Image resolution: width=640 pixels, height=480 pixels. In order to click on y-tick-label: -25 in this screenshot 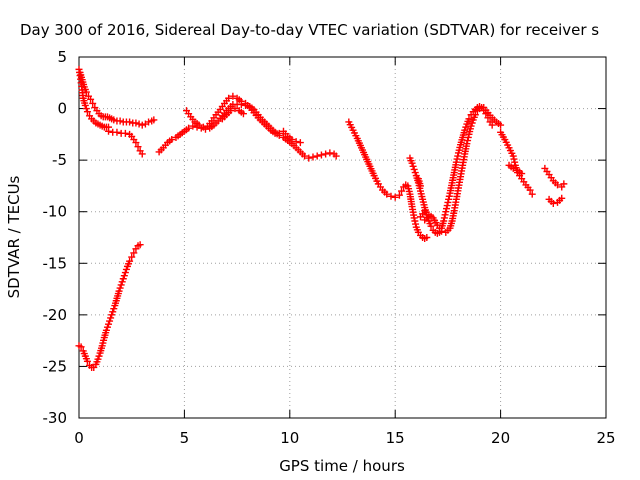, I will do `click(55, 366)`.